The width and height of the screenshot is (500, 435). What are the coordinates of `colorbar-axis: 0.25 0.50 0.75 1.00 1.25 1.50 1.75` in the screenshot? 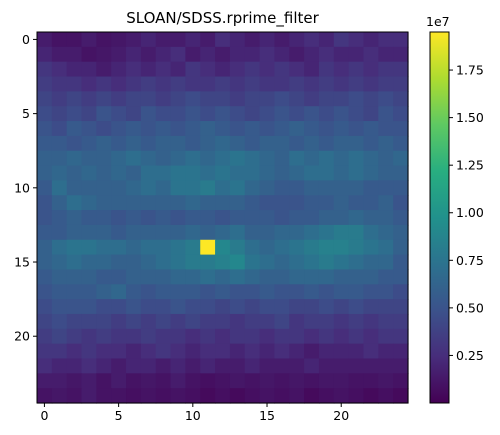 It's located at (466, 213).